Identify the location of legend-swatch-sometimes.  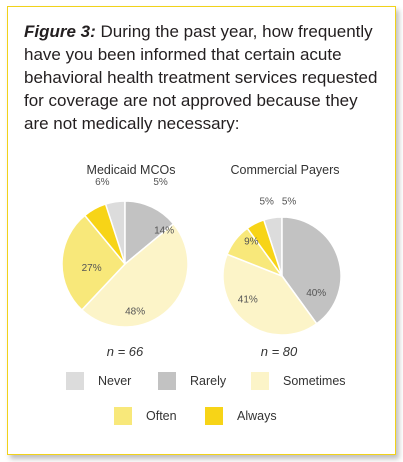
(260, 381).